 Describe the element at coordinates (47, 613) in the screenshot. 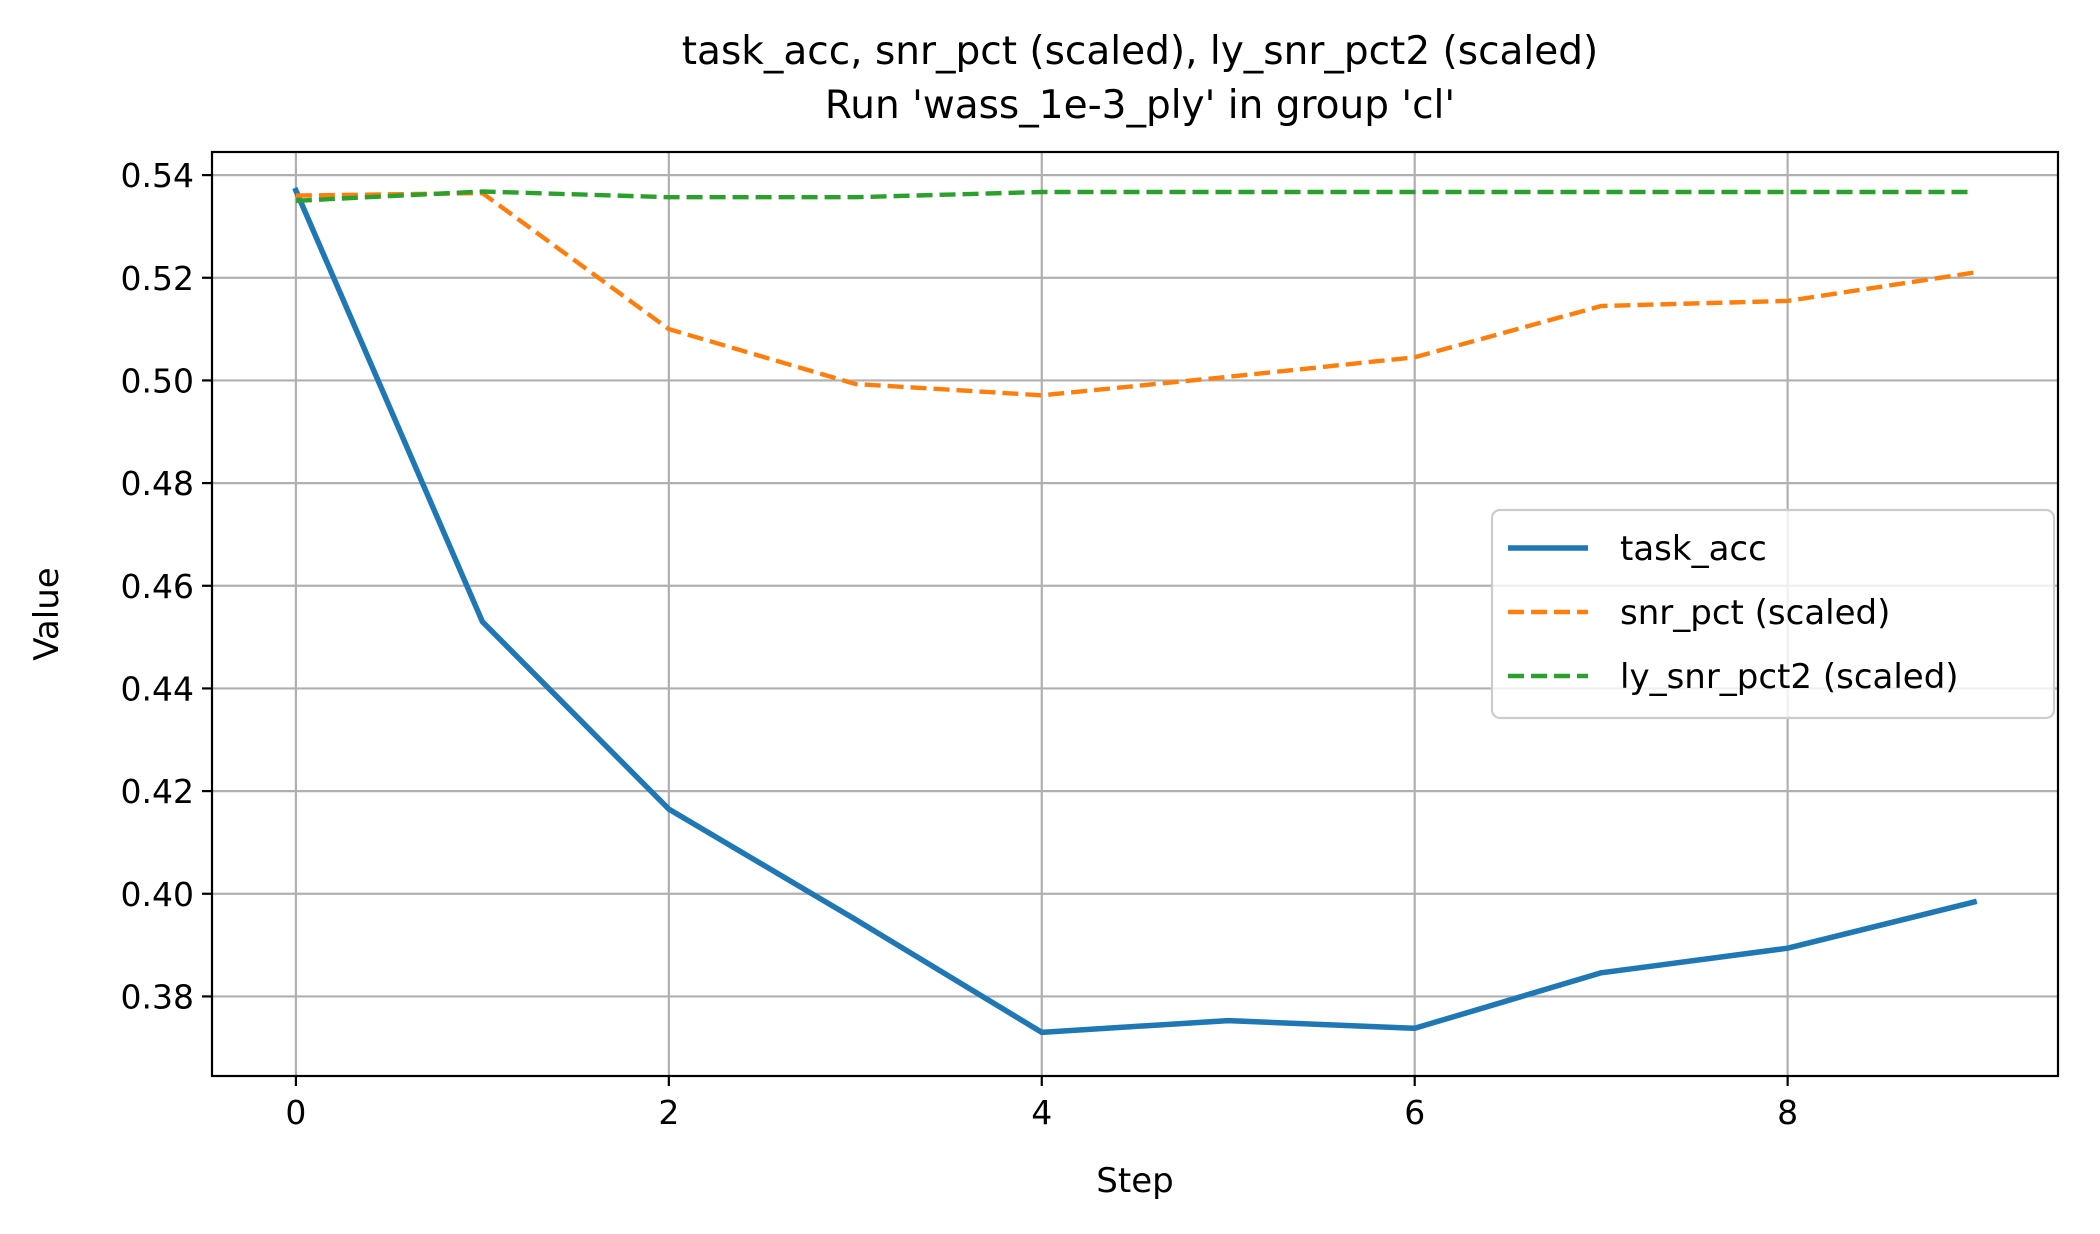

I see `y-axis-label: Value` at that location.